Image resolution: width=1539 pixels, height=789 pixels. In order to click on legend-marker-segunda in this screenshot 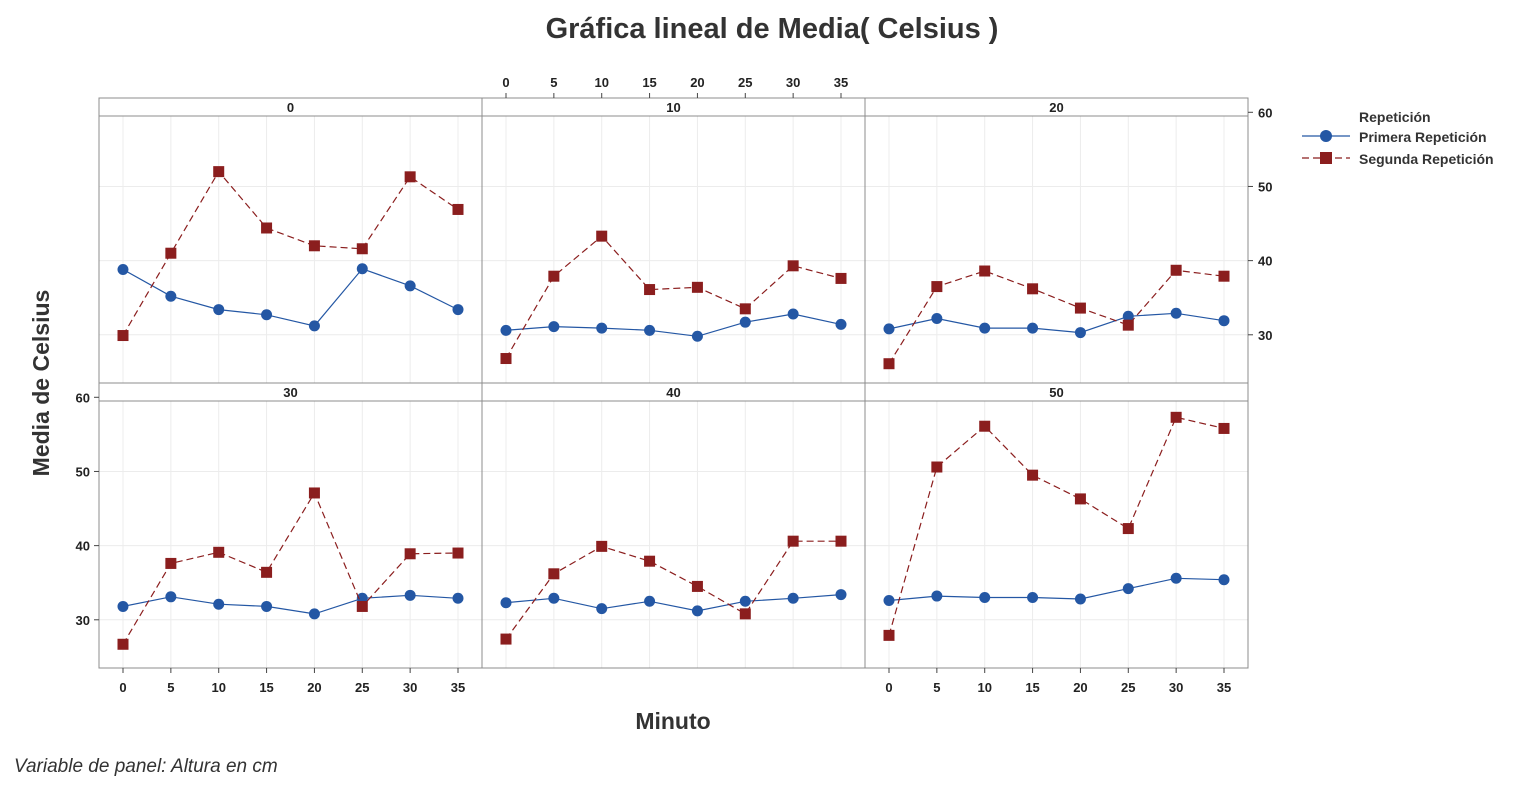, I will do `click(1326, 158)`.